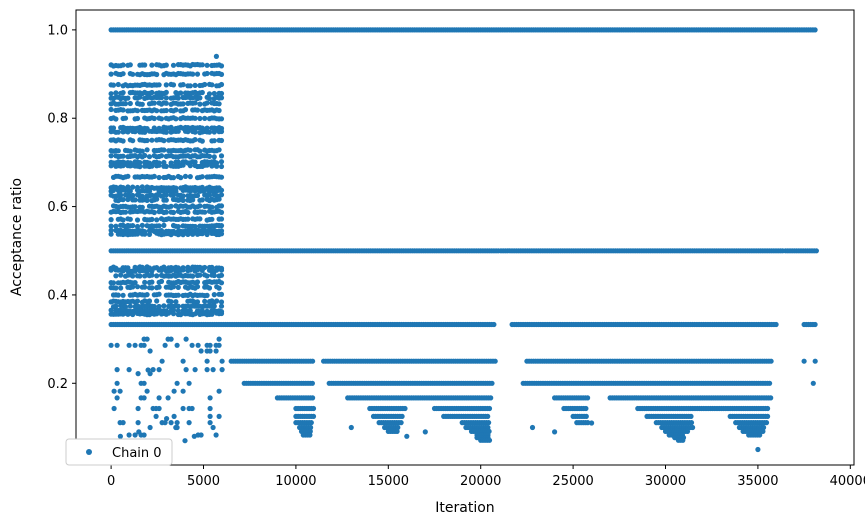 The height and width of the screenshot is (525, 865). What do you see at coordinates (388, 481) in the screenshot?
I see `x-tick-label: 15000` at bounding box center [388, 481].